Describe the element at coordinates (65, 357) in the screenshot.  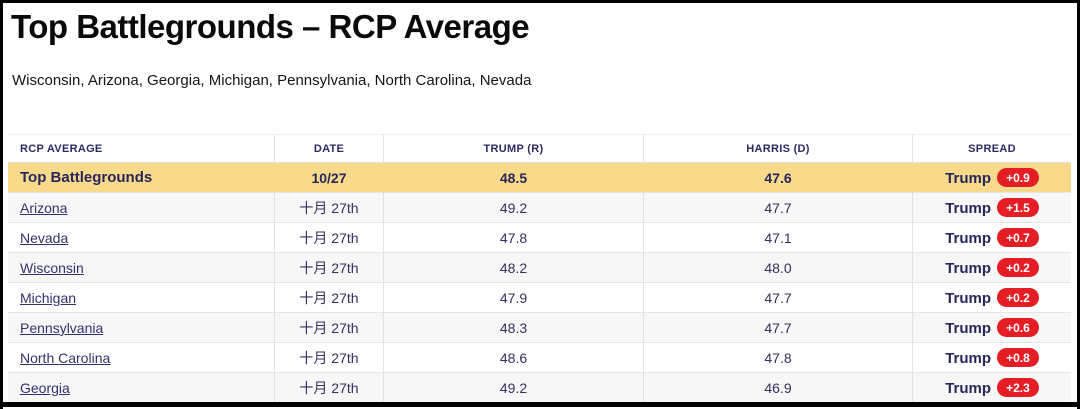
I see `state-link: North Carolina` at that location.